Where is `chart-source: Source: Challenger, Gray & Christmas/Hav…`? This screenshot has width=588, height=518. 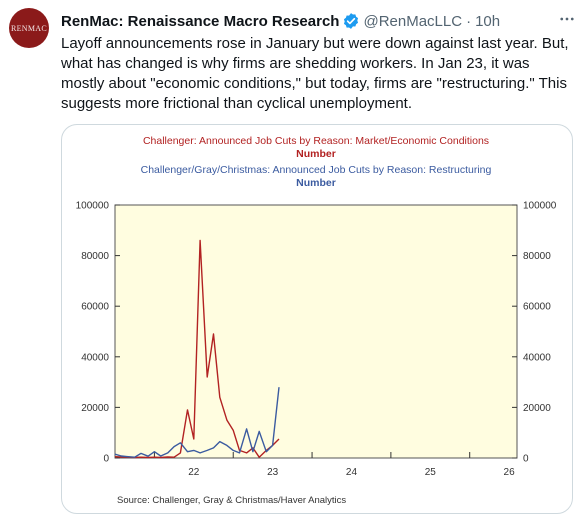 chart-source: Source: Challenger, Gray & Christmas/Hav… is located at coordinates (231, 500).